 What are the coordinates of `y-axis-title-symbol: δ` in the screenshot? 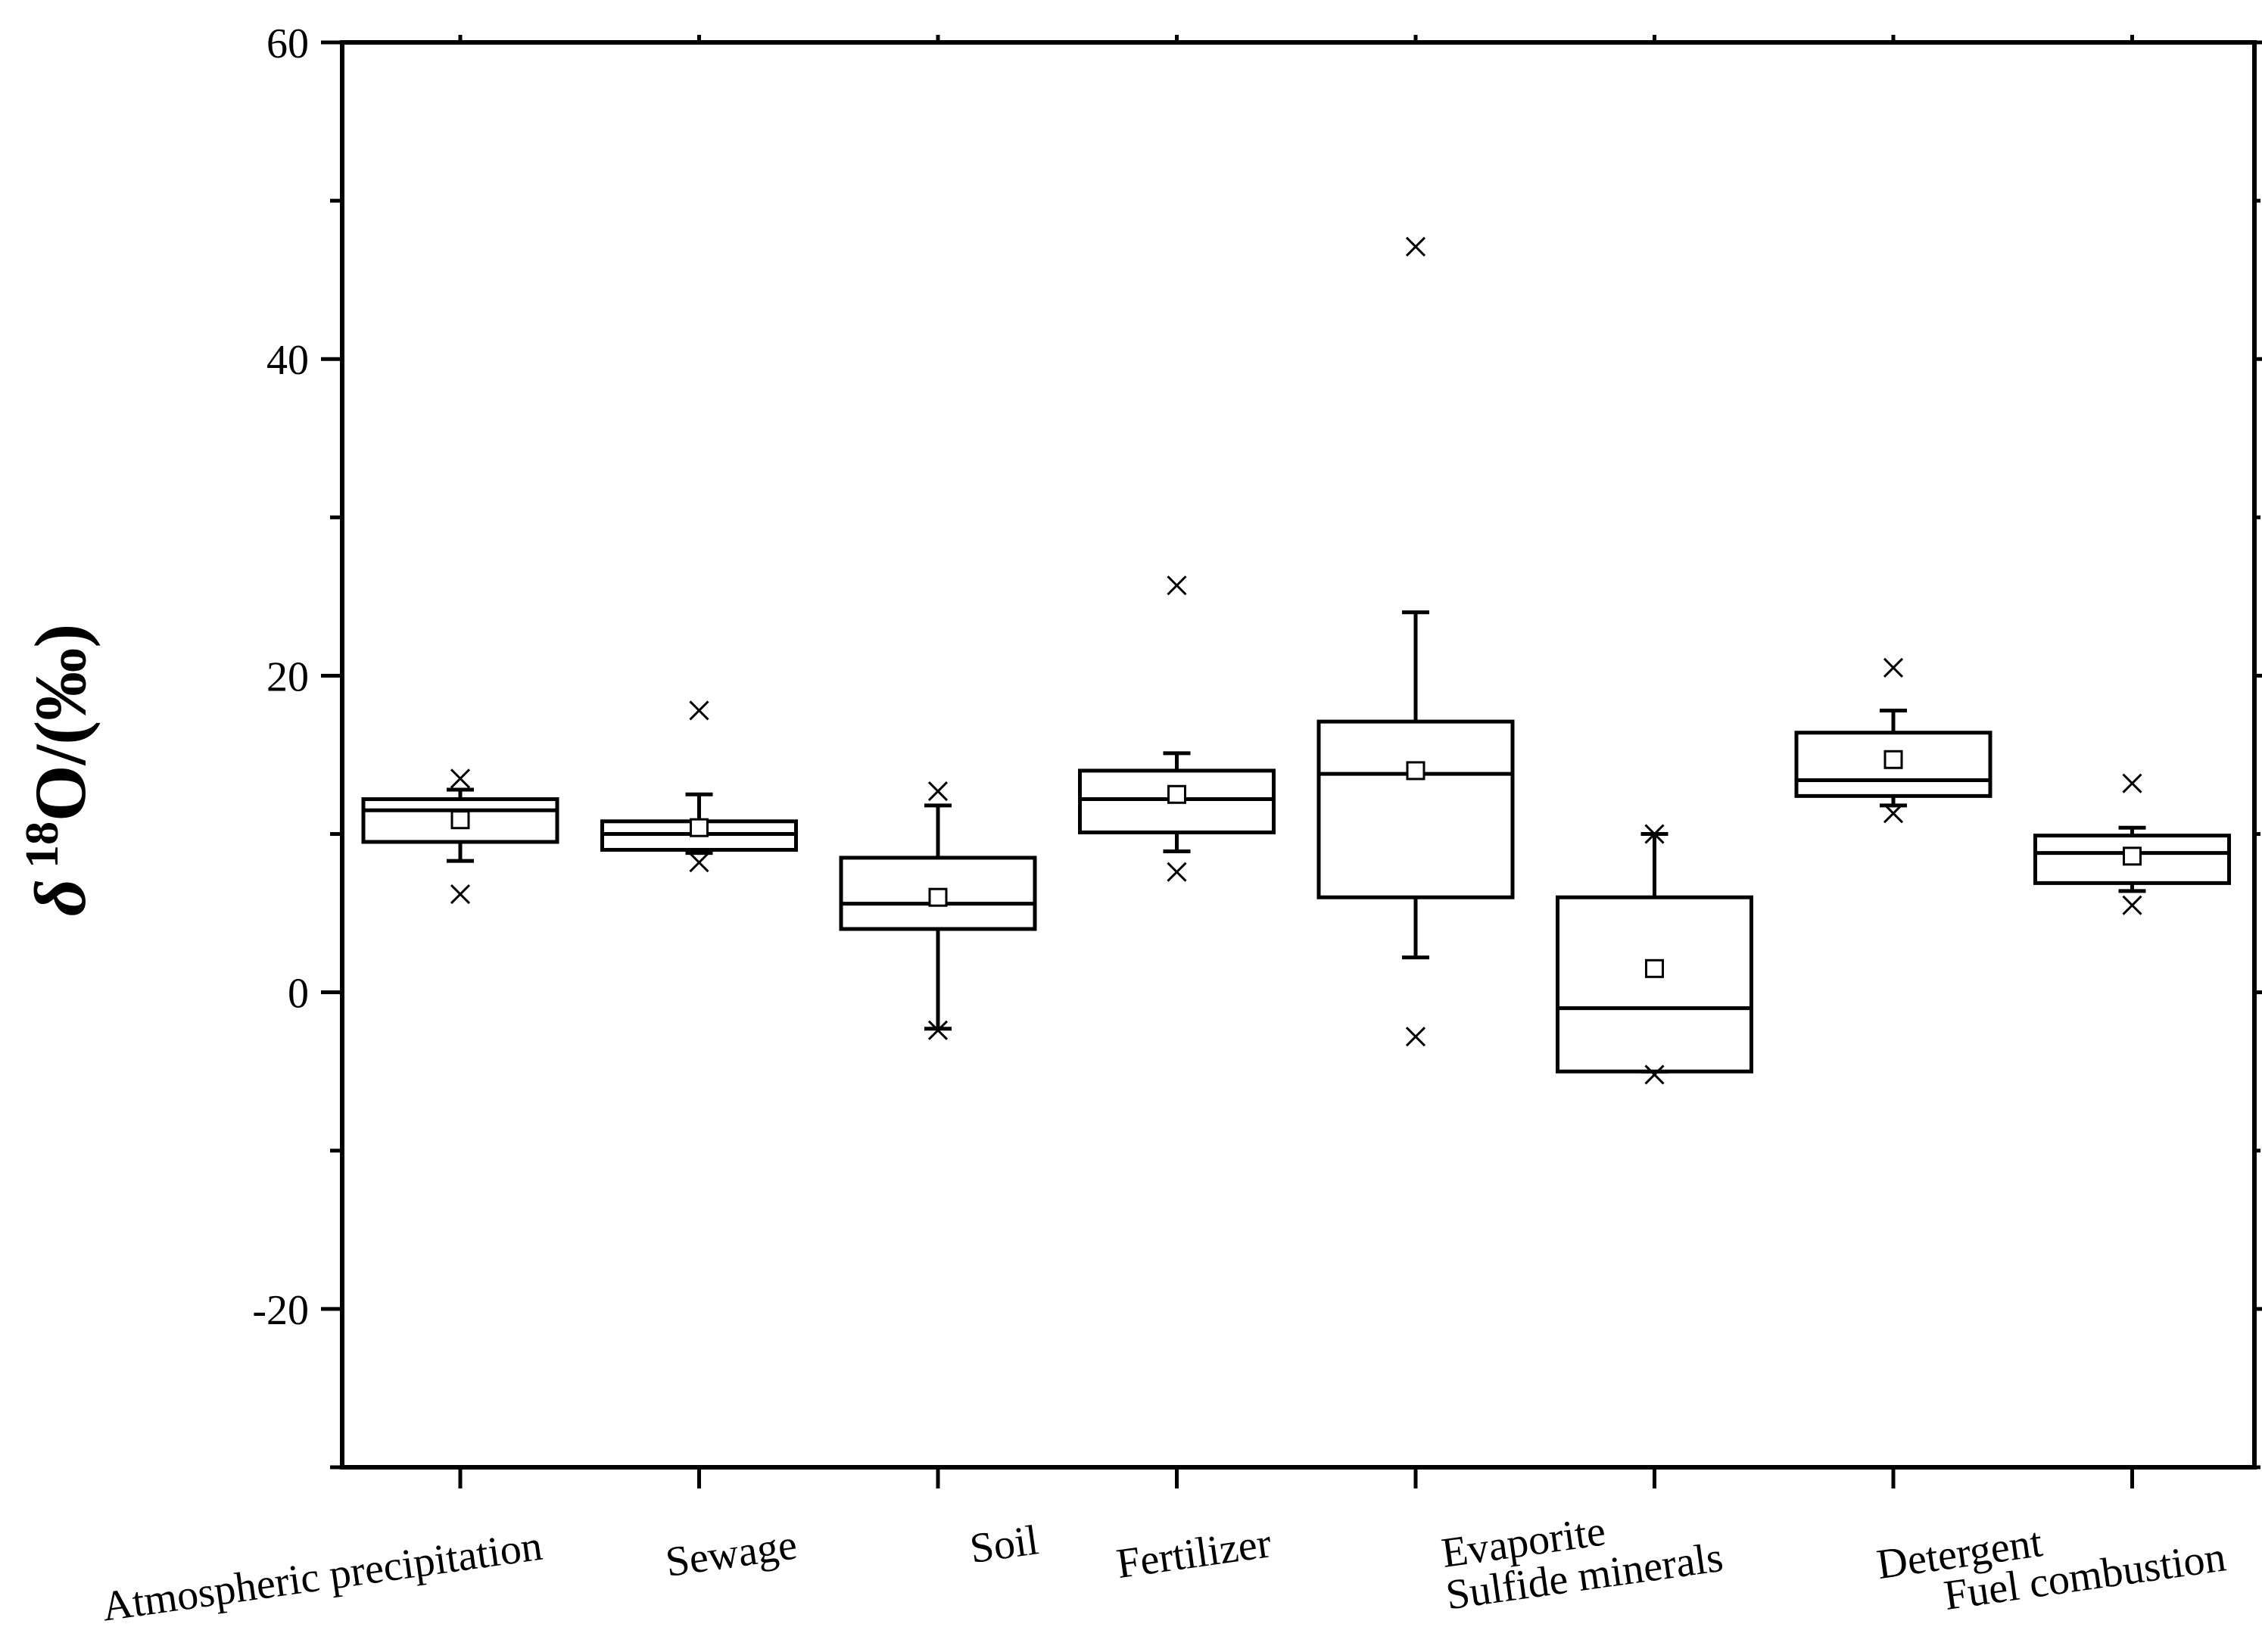 It's located at (60, 898).